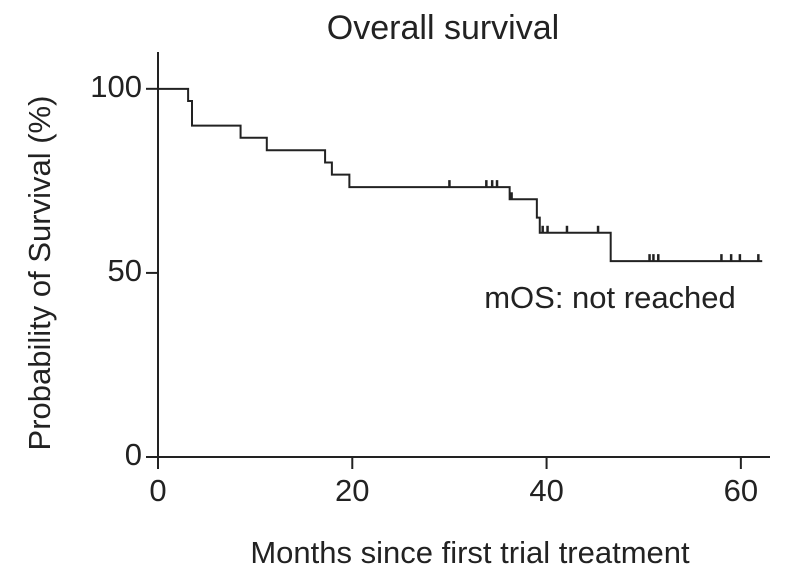 The height and width of the screenshot is (576, 785). What do you see at coordinates (352, 490) in the screenshot?
I see `x-tick-label: 20` at bounding box center [352, 490].